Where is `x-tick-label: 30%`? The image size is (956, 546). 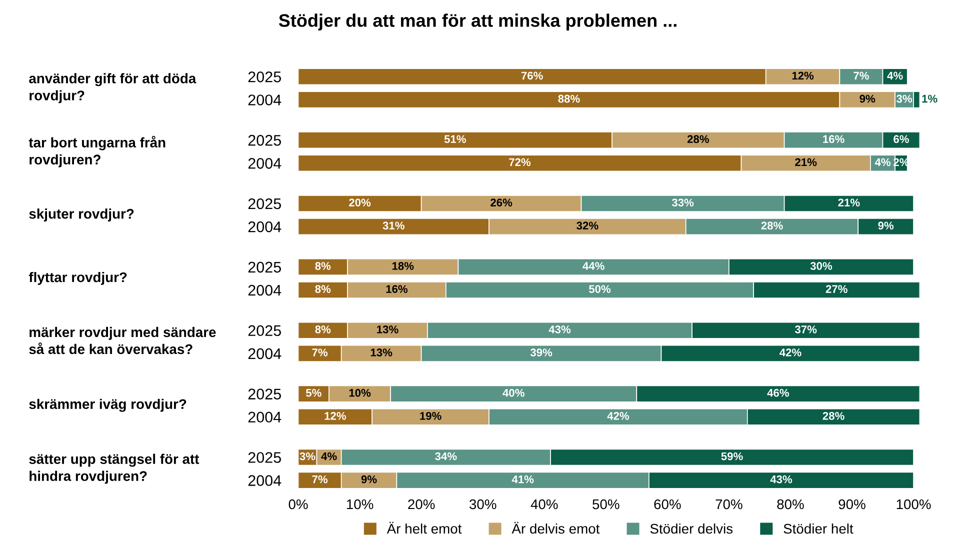 x-tick-label: 30% is located at coordinates (482, 504).